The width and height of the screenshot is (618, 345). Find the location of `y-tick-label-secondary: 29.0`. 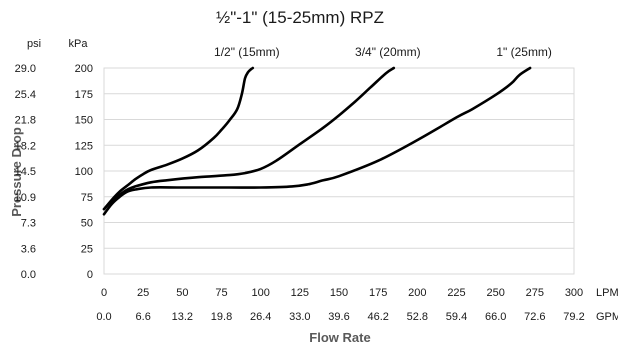

y-tick-label-secondary: 29.0 is located at coordinates (25, 69).